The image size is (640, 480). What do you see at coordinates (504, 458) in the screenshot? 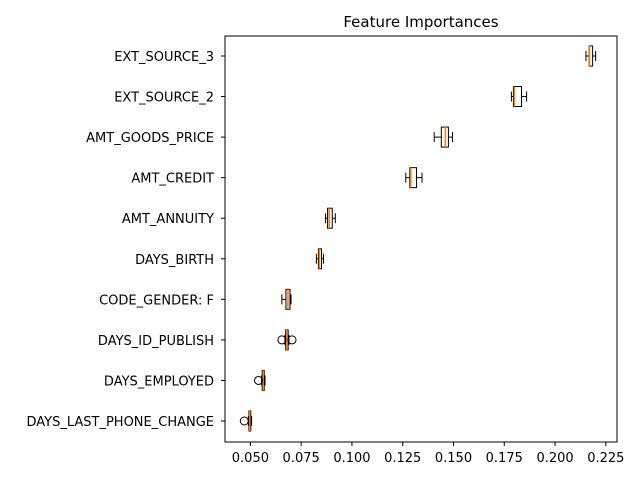
I see `x-tick-label: 0.175` at bounding box center [504, 458].